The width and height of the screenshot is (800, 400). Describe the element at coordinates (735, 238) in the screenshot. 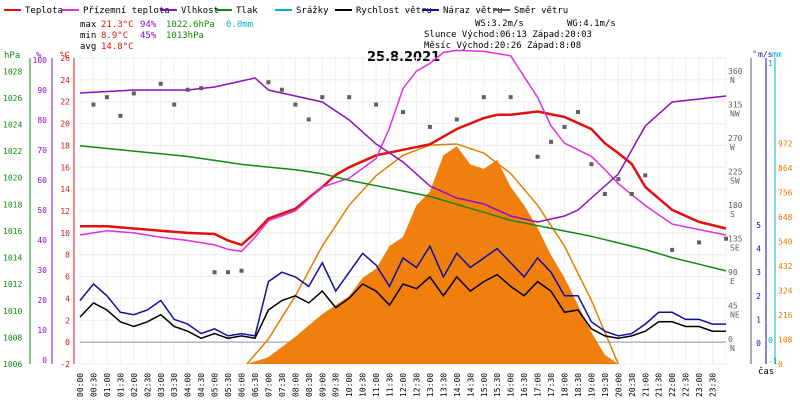

I see `degree-tick-3: 135` at that location.